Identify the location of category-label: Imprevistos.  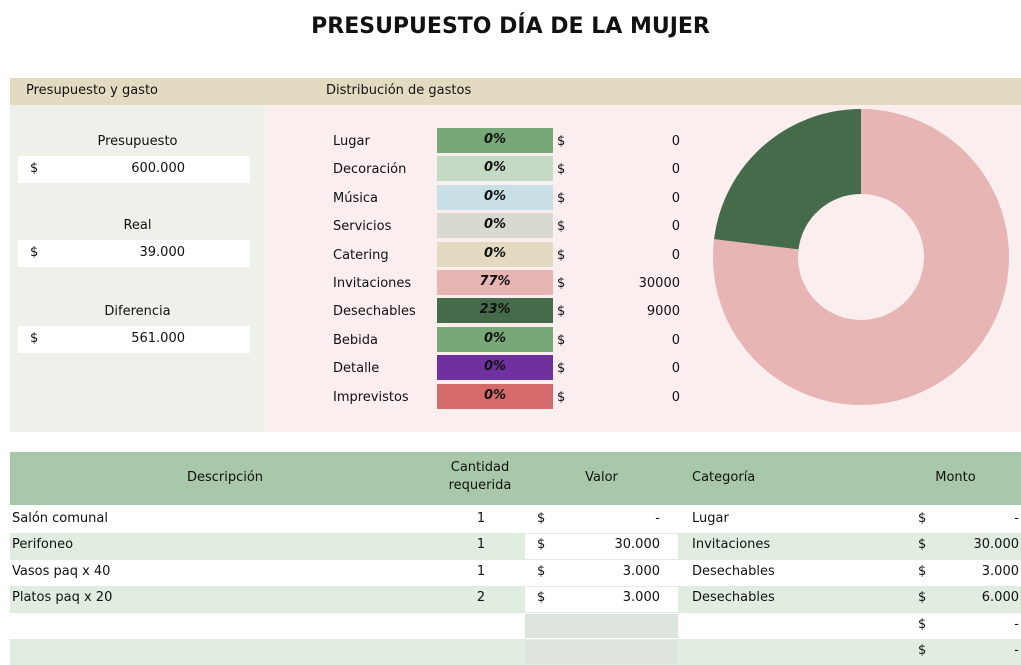
(371, 397).